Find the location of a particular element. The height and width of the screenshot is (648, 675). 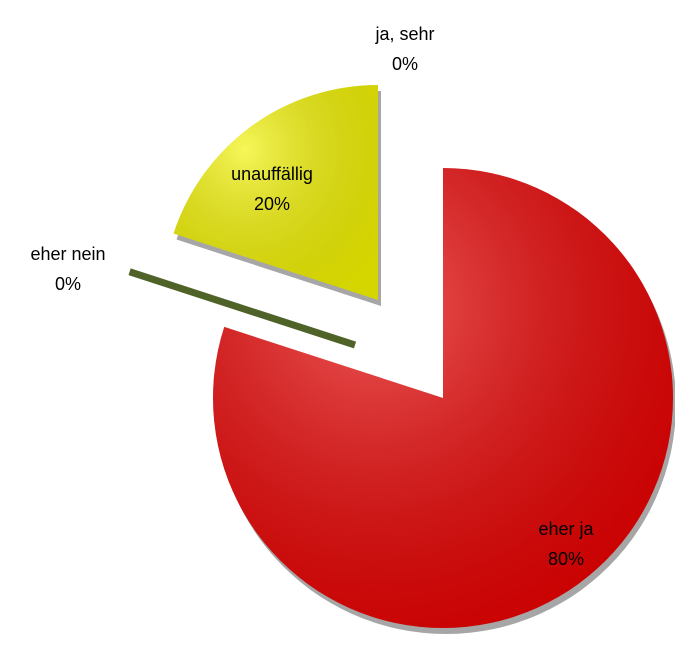

slice-label: ja, sehr is located at coordinates (404, 34).